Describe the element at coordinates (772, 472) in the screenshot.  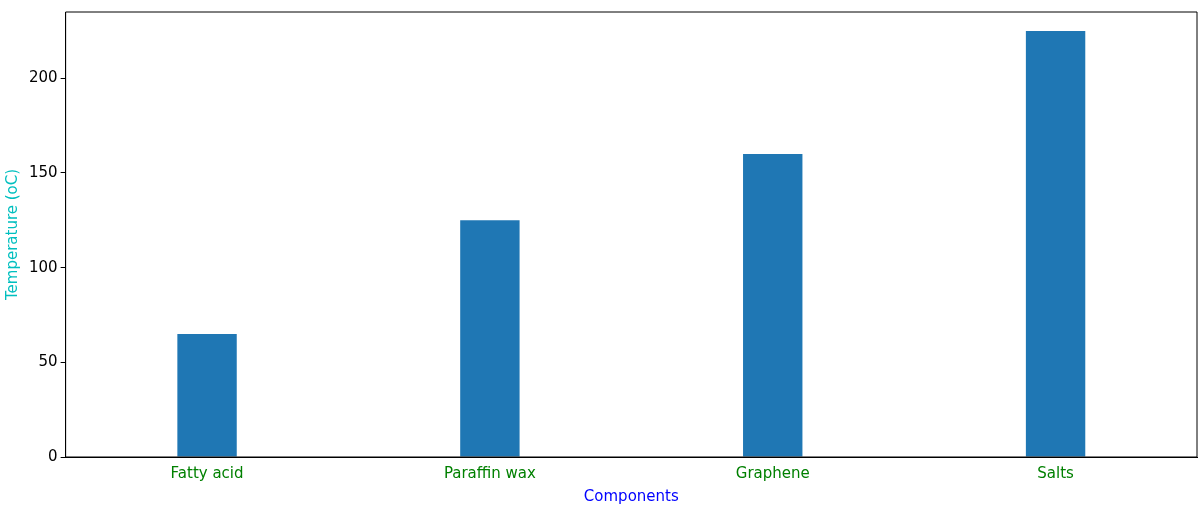
I see `x-tick-label: Graphene` at that location.